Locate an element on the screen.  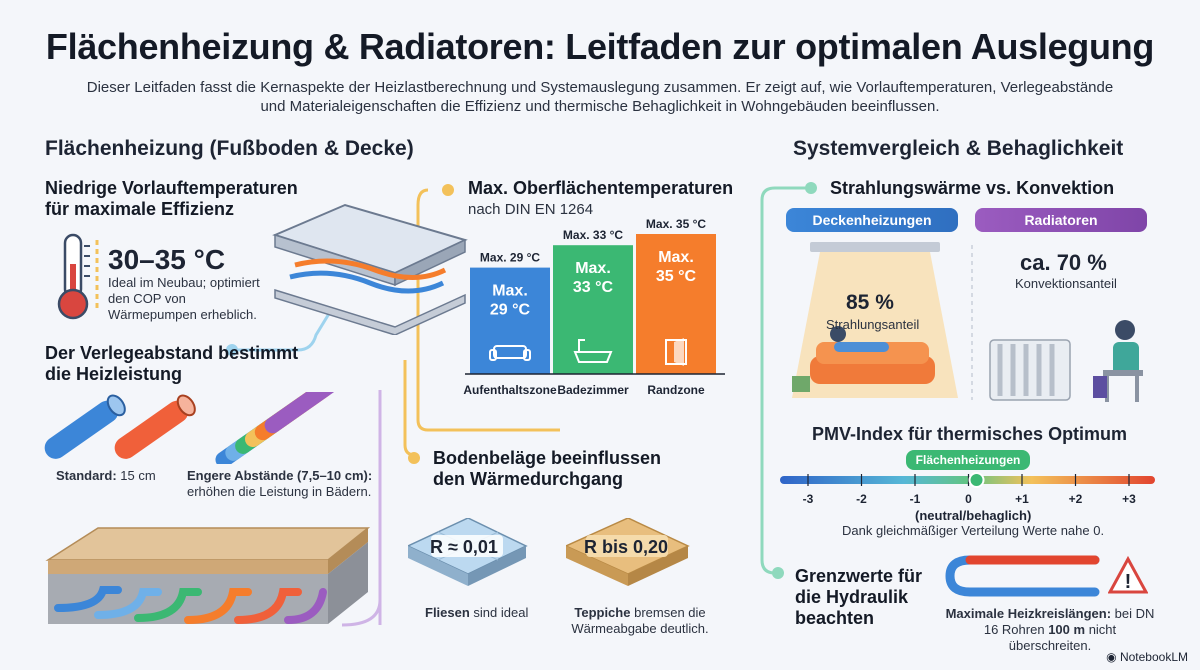
pmv-tick-label: 0 is located at coordinates (968, 499).